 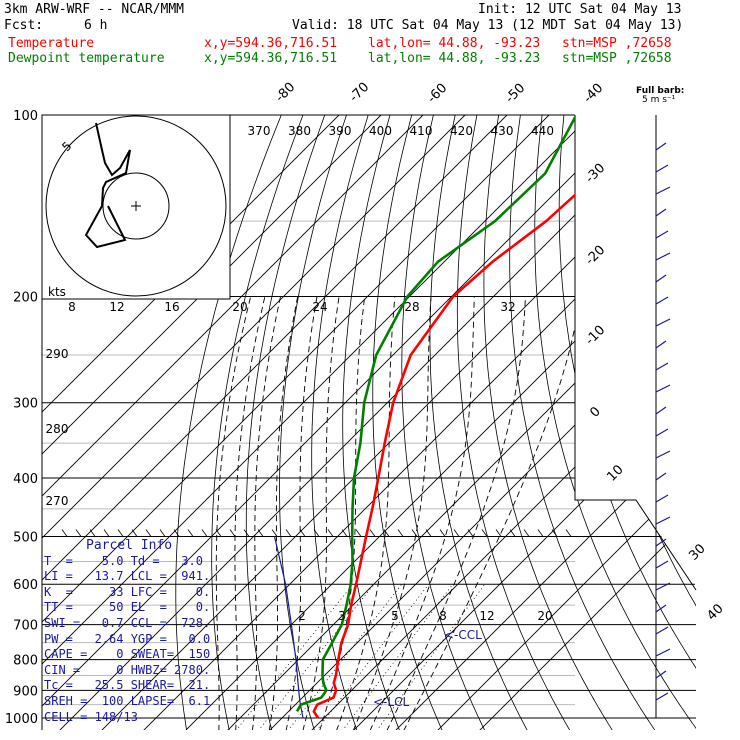 What do you see at coordinates (123, 560) in the screenshot?
I see `parcel-info-row: T = 5.0 Td = 3.0` at bounding box center [123, 560].